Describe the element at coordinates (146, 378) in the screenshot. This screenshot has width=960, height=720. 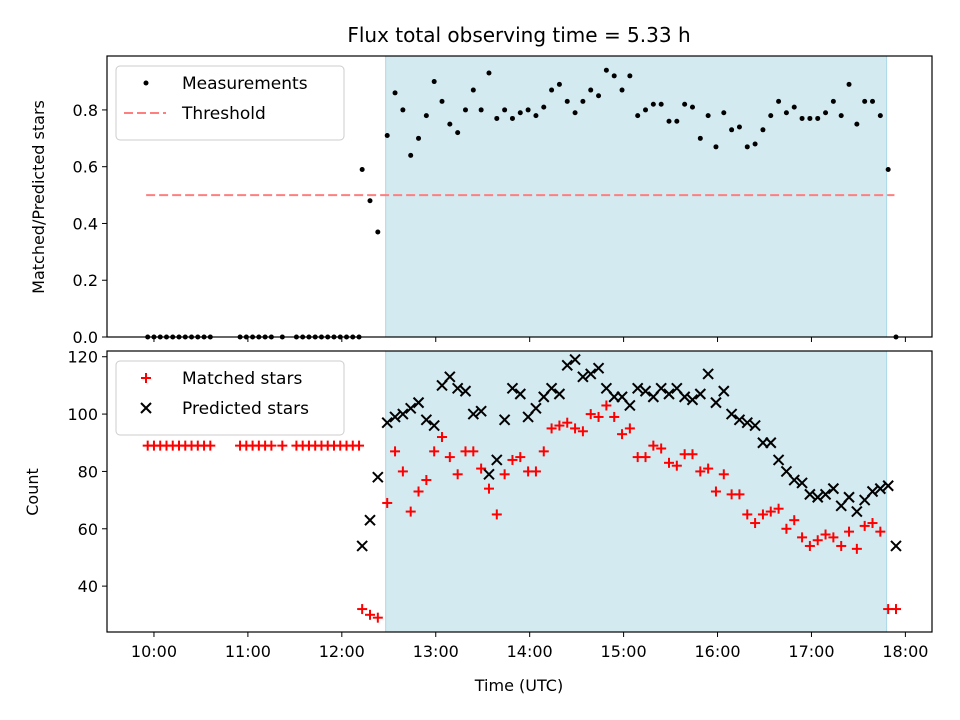
I see `legend-matched-marker` at that location.